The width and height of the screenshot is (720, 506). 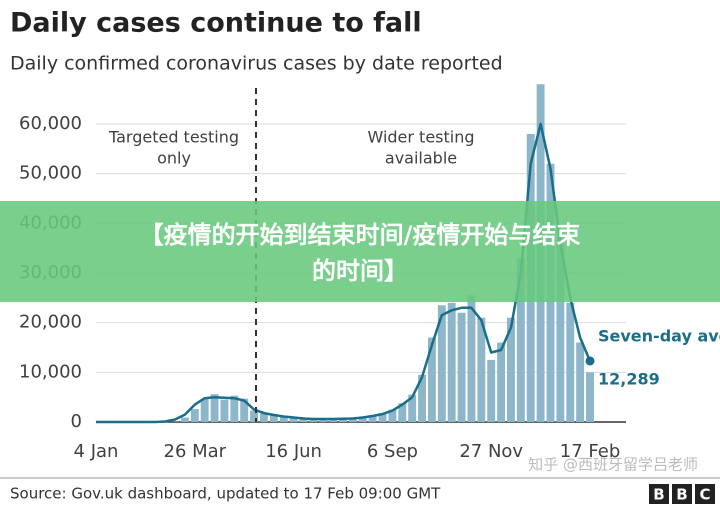 What do you see at coordinates (421, 158) in the screenshot?
I see `annotation: available` at bounding box center [421, 158].